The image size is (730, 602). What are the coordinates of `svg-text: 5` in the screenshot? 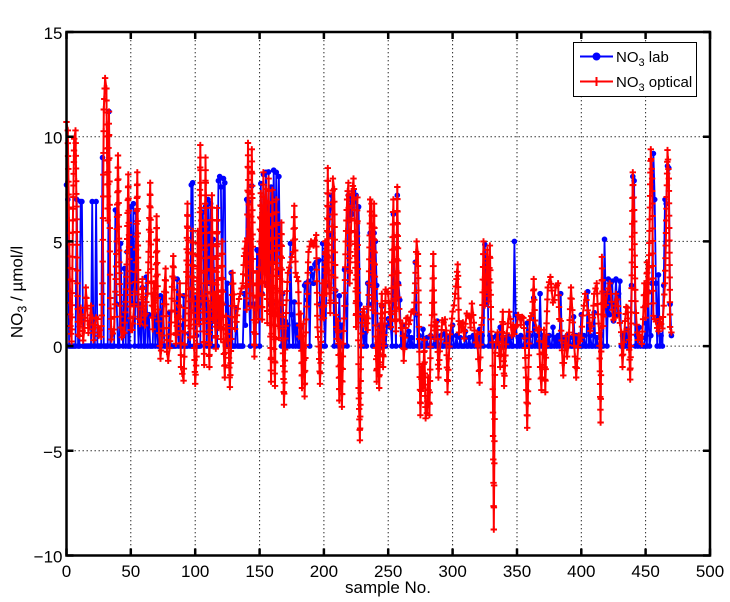 It's located at (57, 242).